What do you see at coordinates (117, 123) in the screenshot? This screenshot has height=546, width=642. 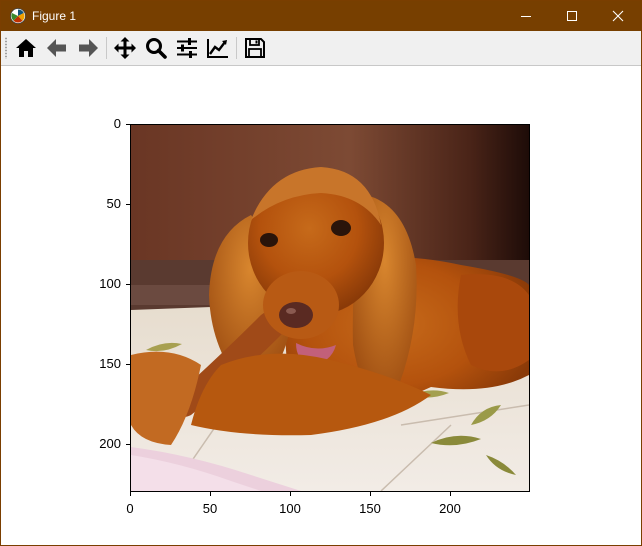 I see `y-tick-label: 0` at bounding box center [117, 123].